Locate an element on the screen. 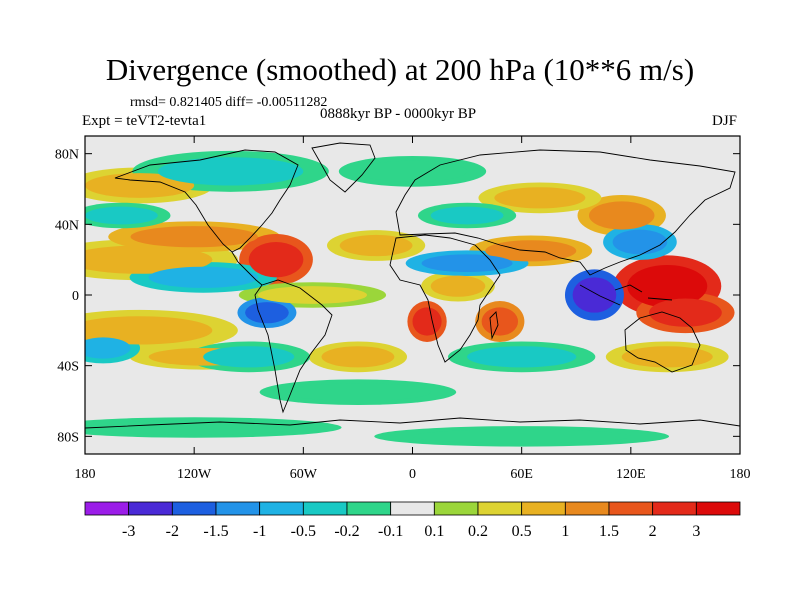 Image resolution: width=800 pixels, height=600 pixels. colorbar-label: -3 is located at coordinates (128, 531).